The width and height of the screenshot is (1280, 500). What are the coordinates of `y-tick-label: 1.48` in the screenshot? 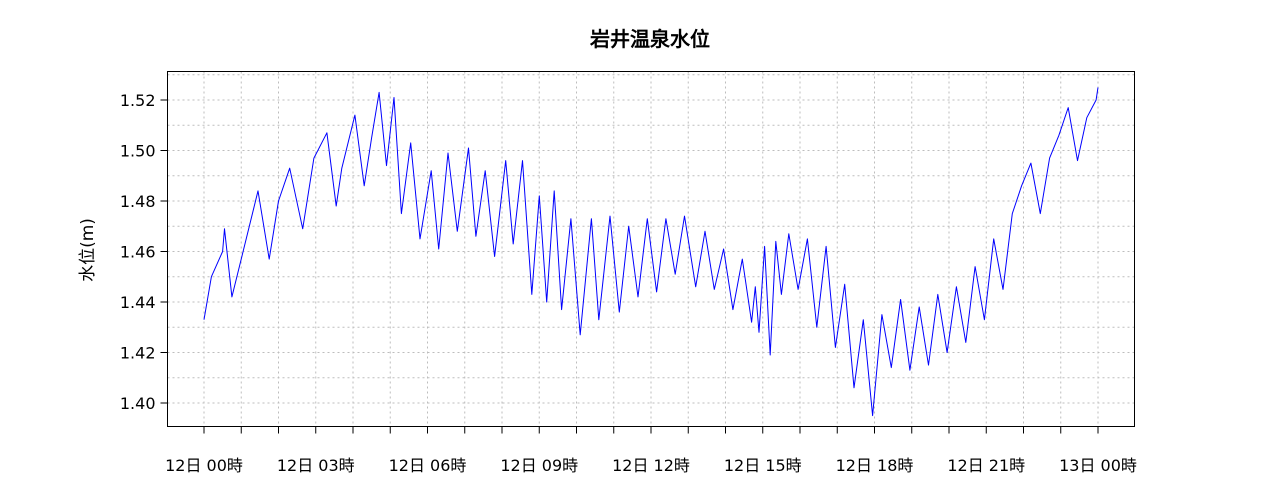 It's located at (138, 201).